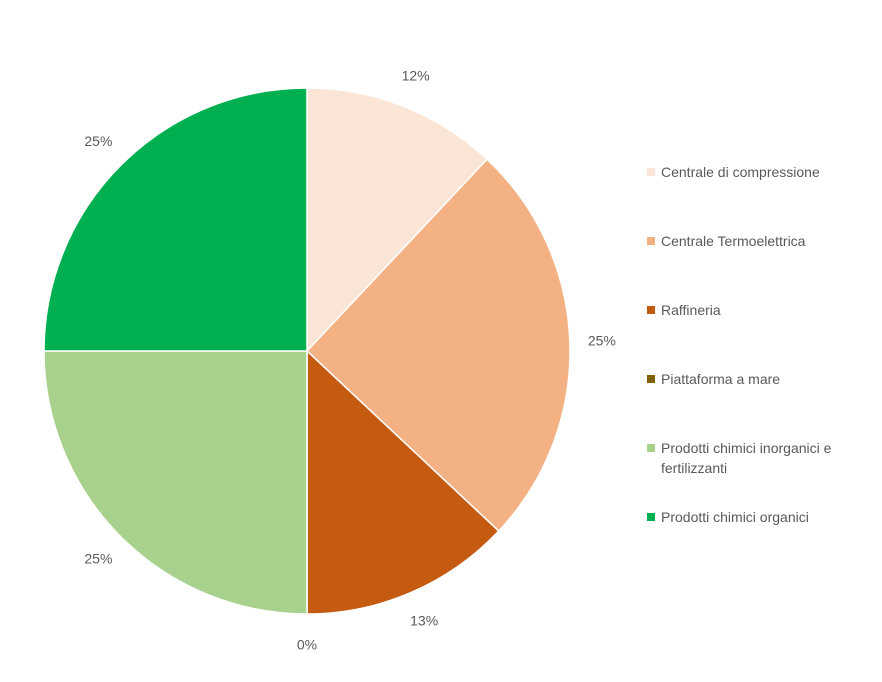 The image size is (882, 682). Describe the element at coordinates (759, 310) in the screenshot. I see `legend-item: Raffineria` at that location.